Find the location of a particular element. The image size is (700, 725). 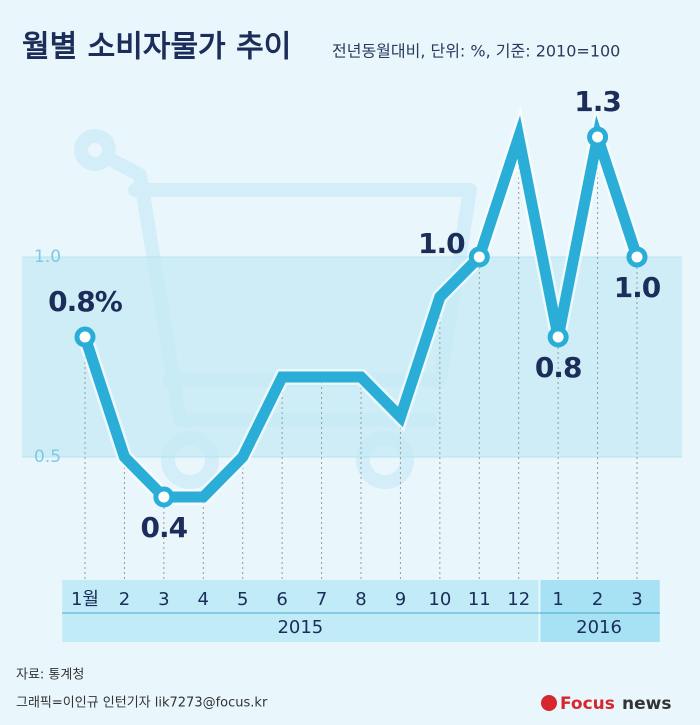

chart-subtitle: 전년동월대비, 단위: %, 기준: 2010=100 is located at coordinates (476, 51).